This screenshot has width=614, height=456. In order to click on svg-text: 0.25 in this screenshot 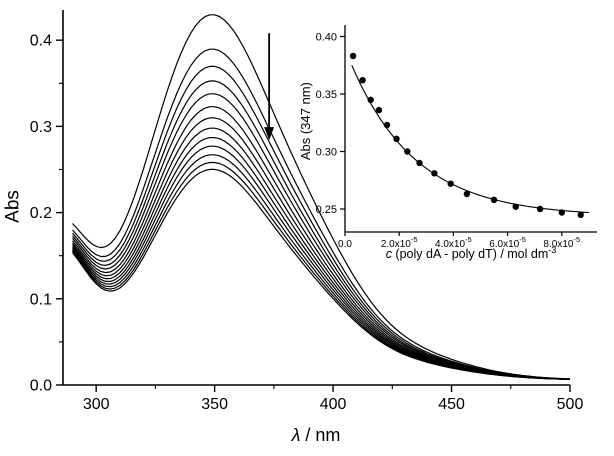, I will do `click(326, 210)`.